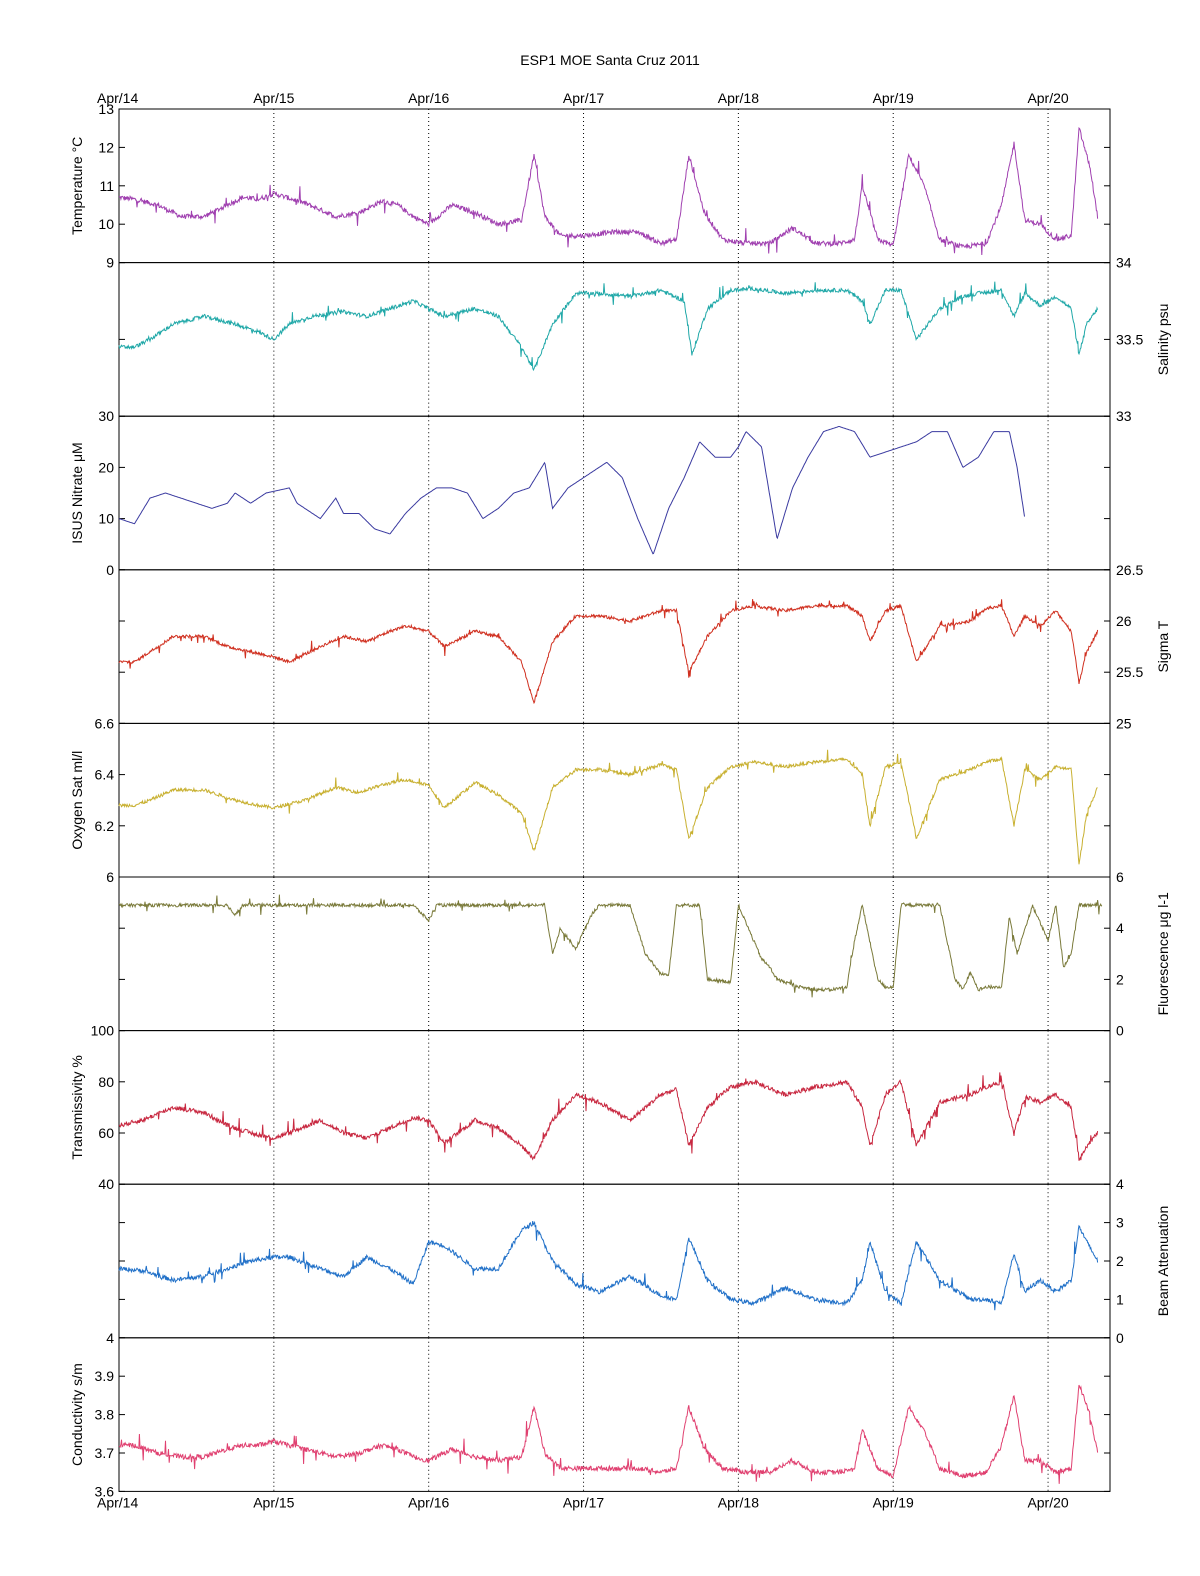  Describe the element at coordinates (1120, 1299) in the screenshot. I see `y-tick-label: 1` at that location.